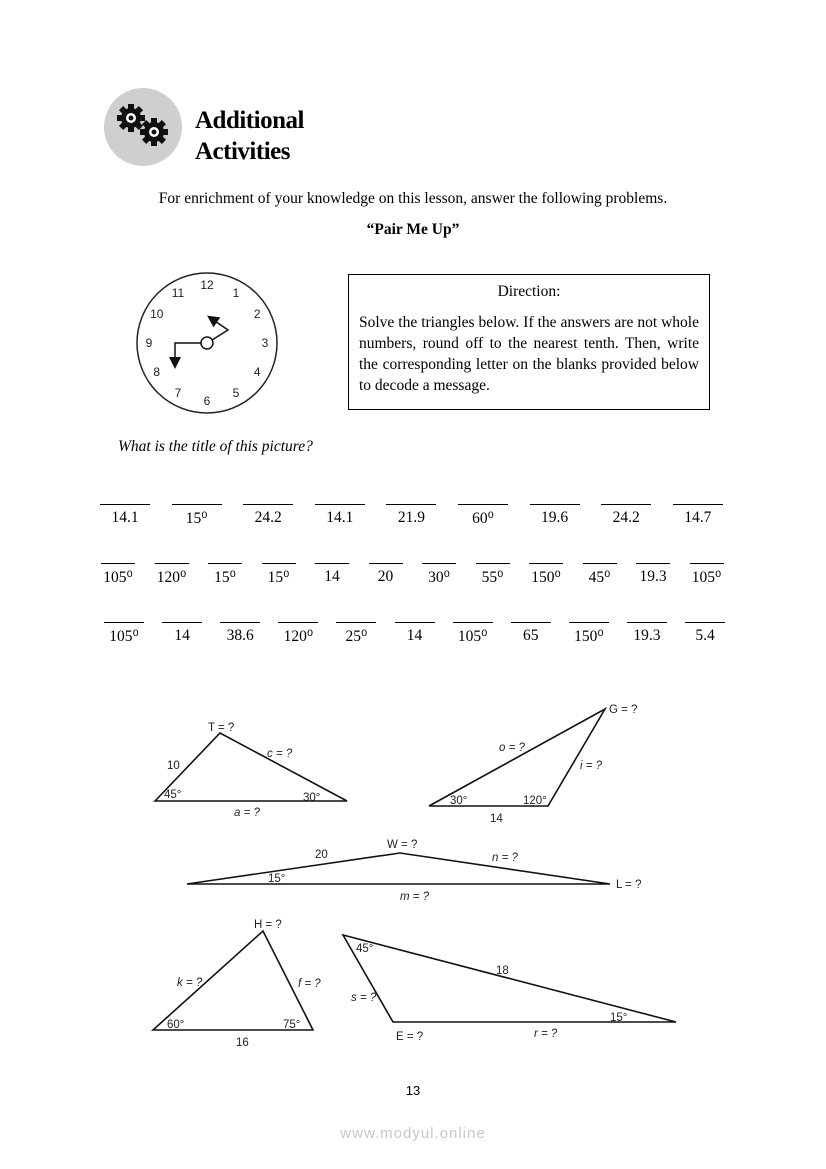 Image resolution: width=826 pixels, height=1169 pixels. What do you see at coordinates (215, 446) in the screenshot?
I see `question-text: What is the title of this picture?` at bounding box center [215, 446].